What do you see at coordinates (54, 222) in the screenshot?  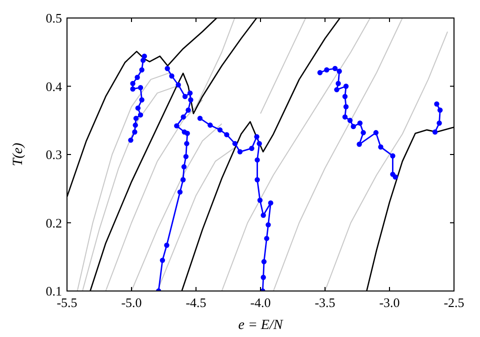 I see `y-tick-label: 0.2` at bounding box center [54, 222].